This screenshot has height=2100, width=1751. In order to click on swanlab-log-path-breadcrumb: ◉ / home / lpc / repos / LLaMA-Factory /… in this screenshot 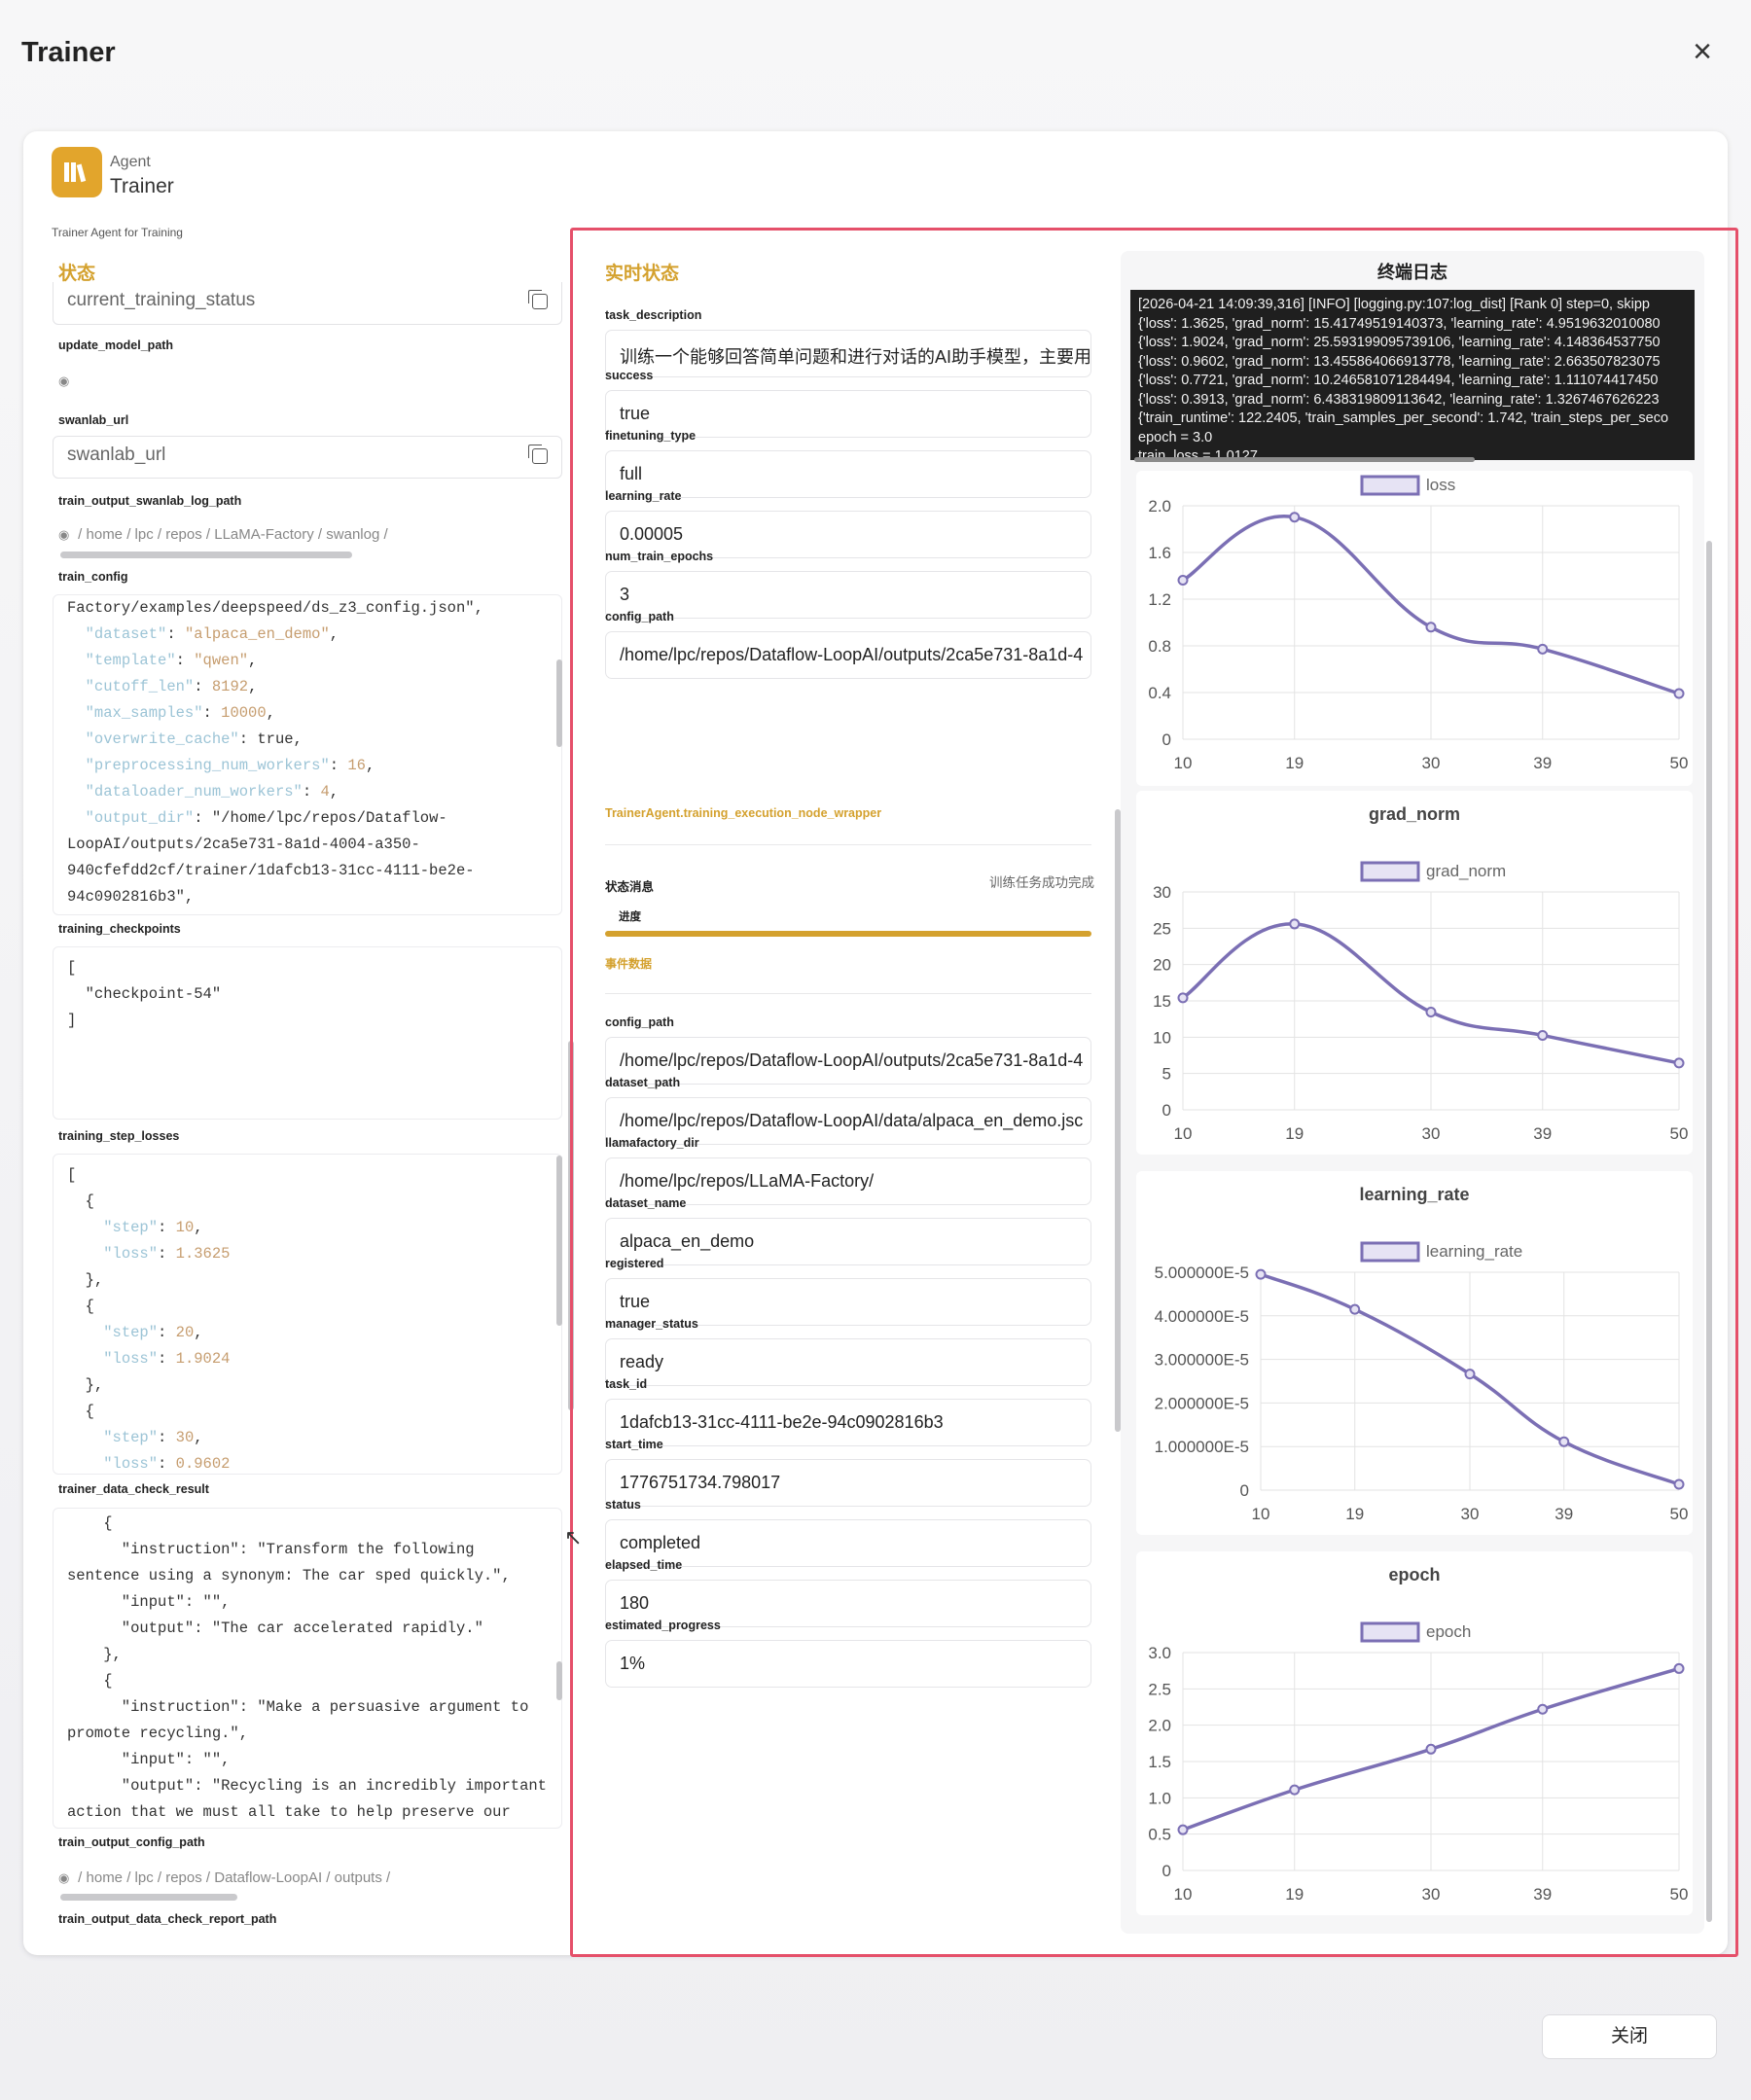, I will do `click(223, 535)`.